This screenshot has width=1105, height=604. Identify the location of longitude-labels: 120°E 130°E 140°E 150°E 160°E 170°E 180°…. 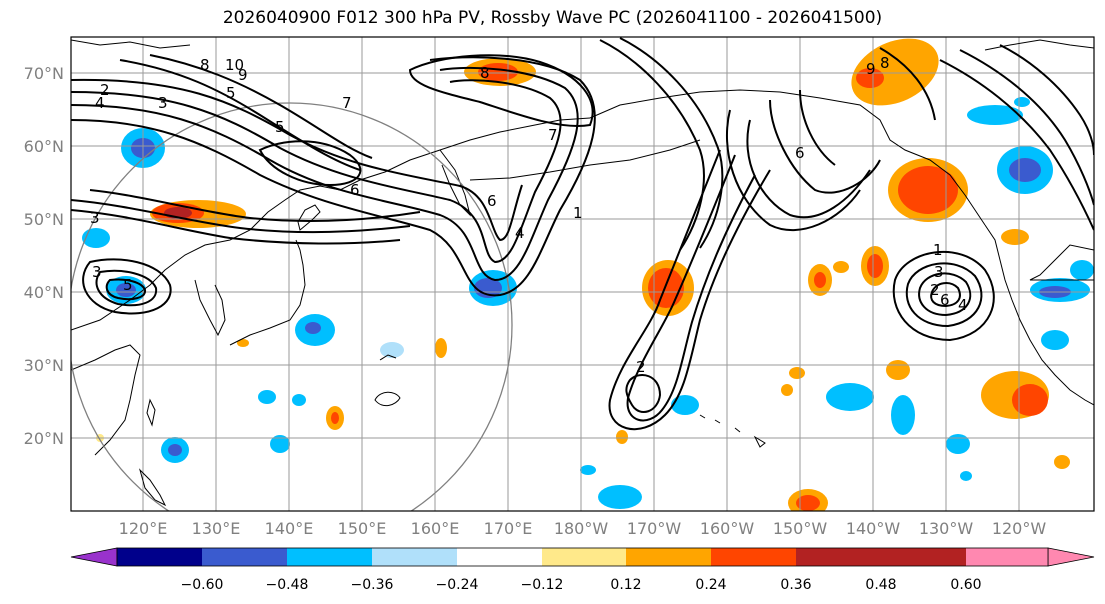
(583, 528).